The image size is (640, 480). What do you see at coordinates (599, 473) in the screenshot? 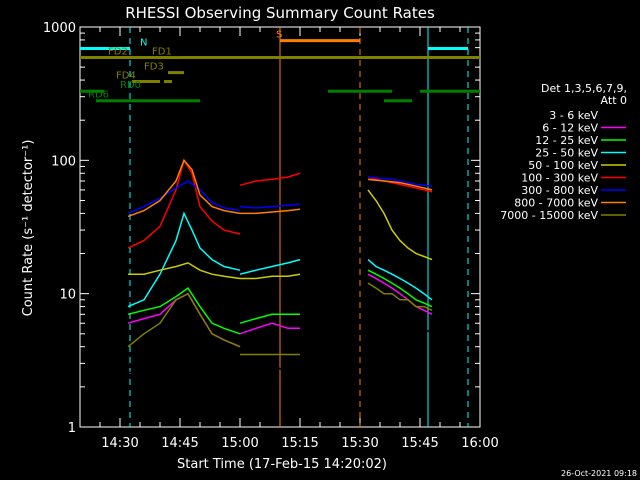
I see `footer-date: 26-Oct-2021 09:18` at bounding box center [599, 473].